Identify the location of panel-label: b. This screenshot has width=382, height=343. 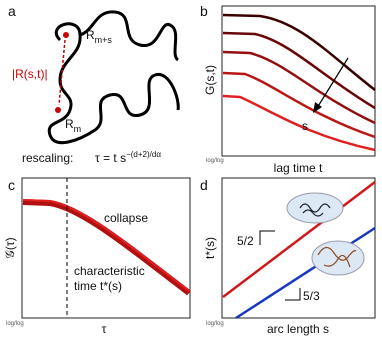
(204, 11).